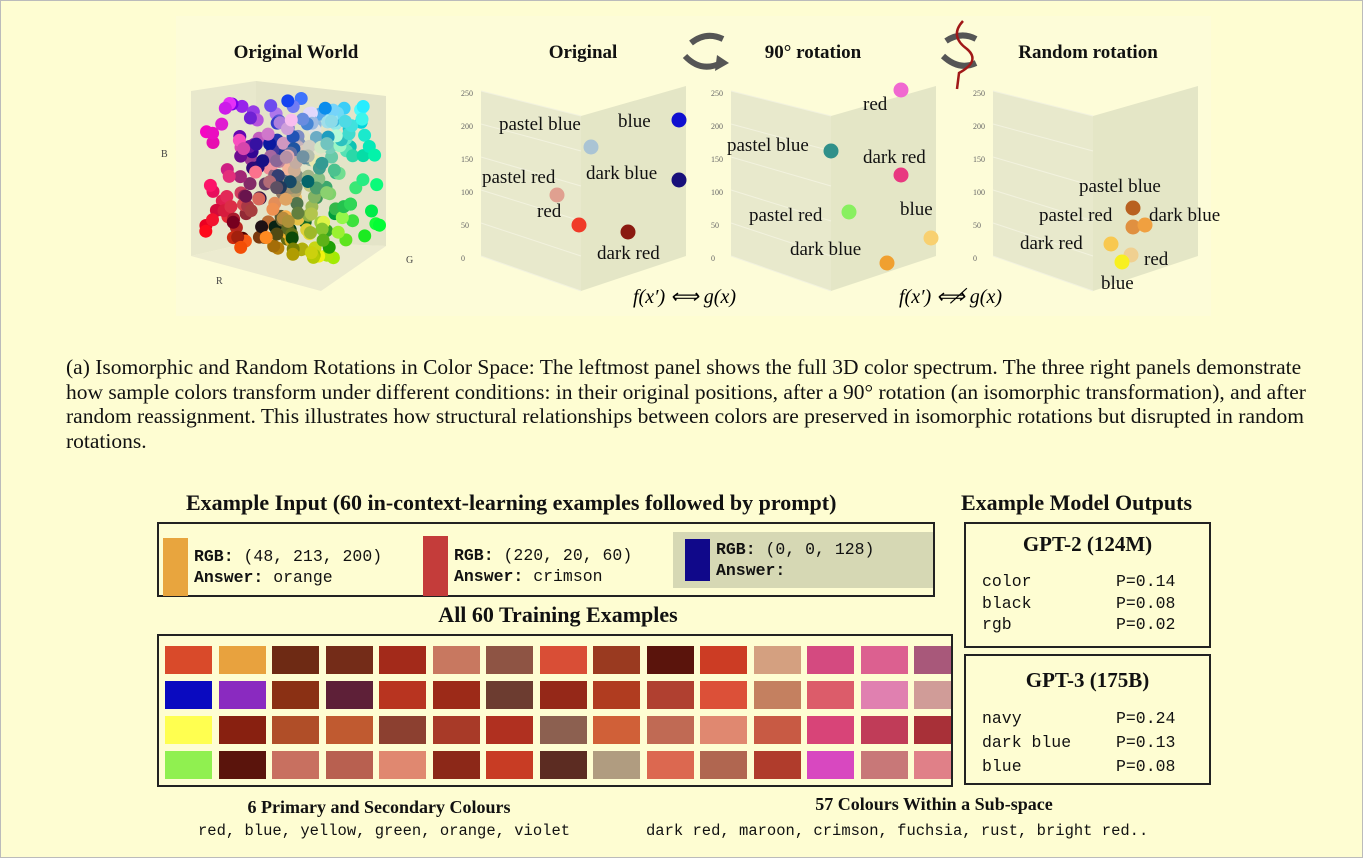 The height and width of the screenshot is (858, 1363). I want to click on rgb-value: (220, 20, 60), so click(568, 555).